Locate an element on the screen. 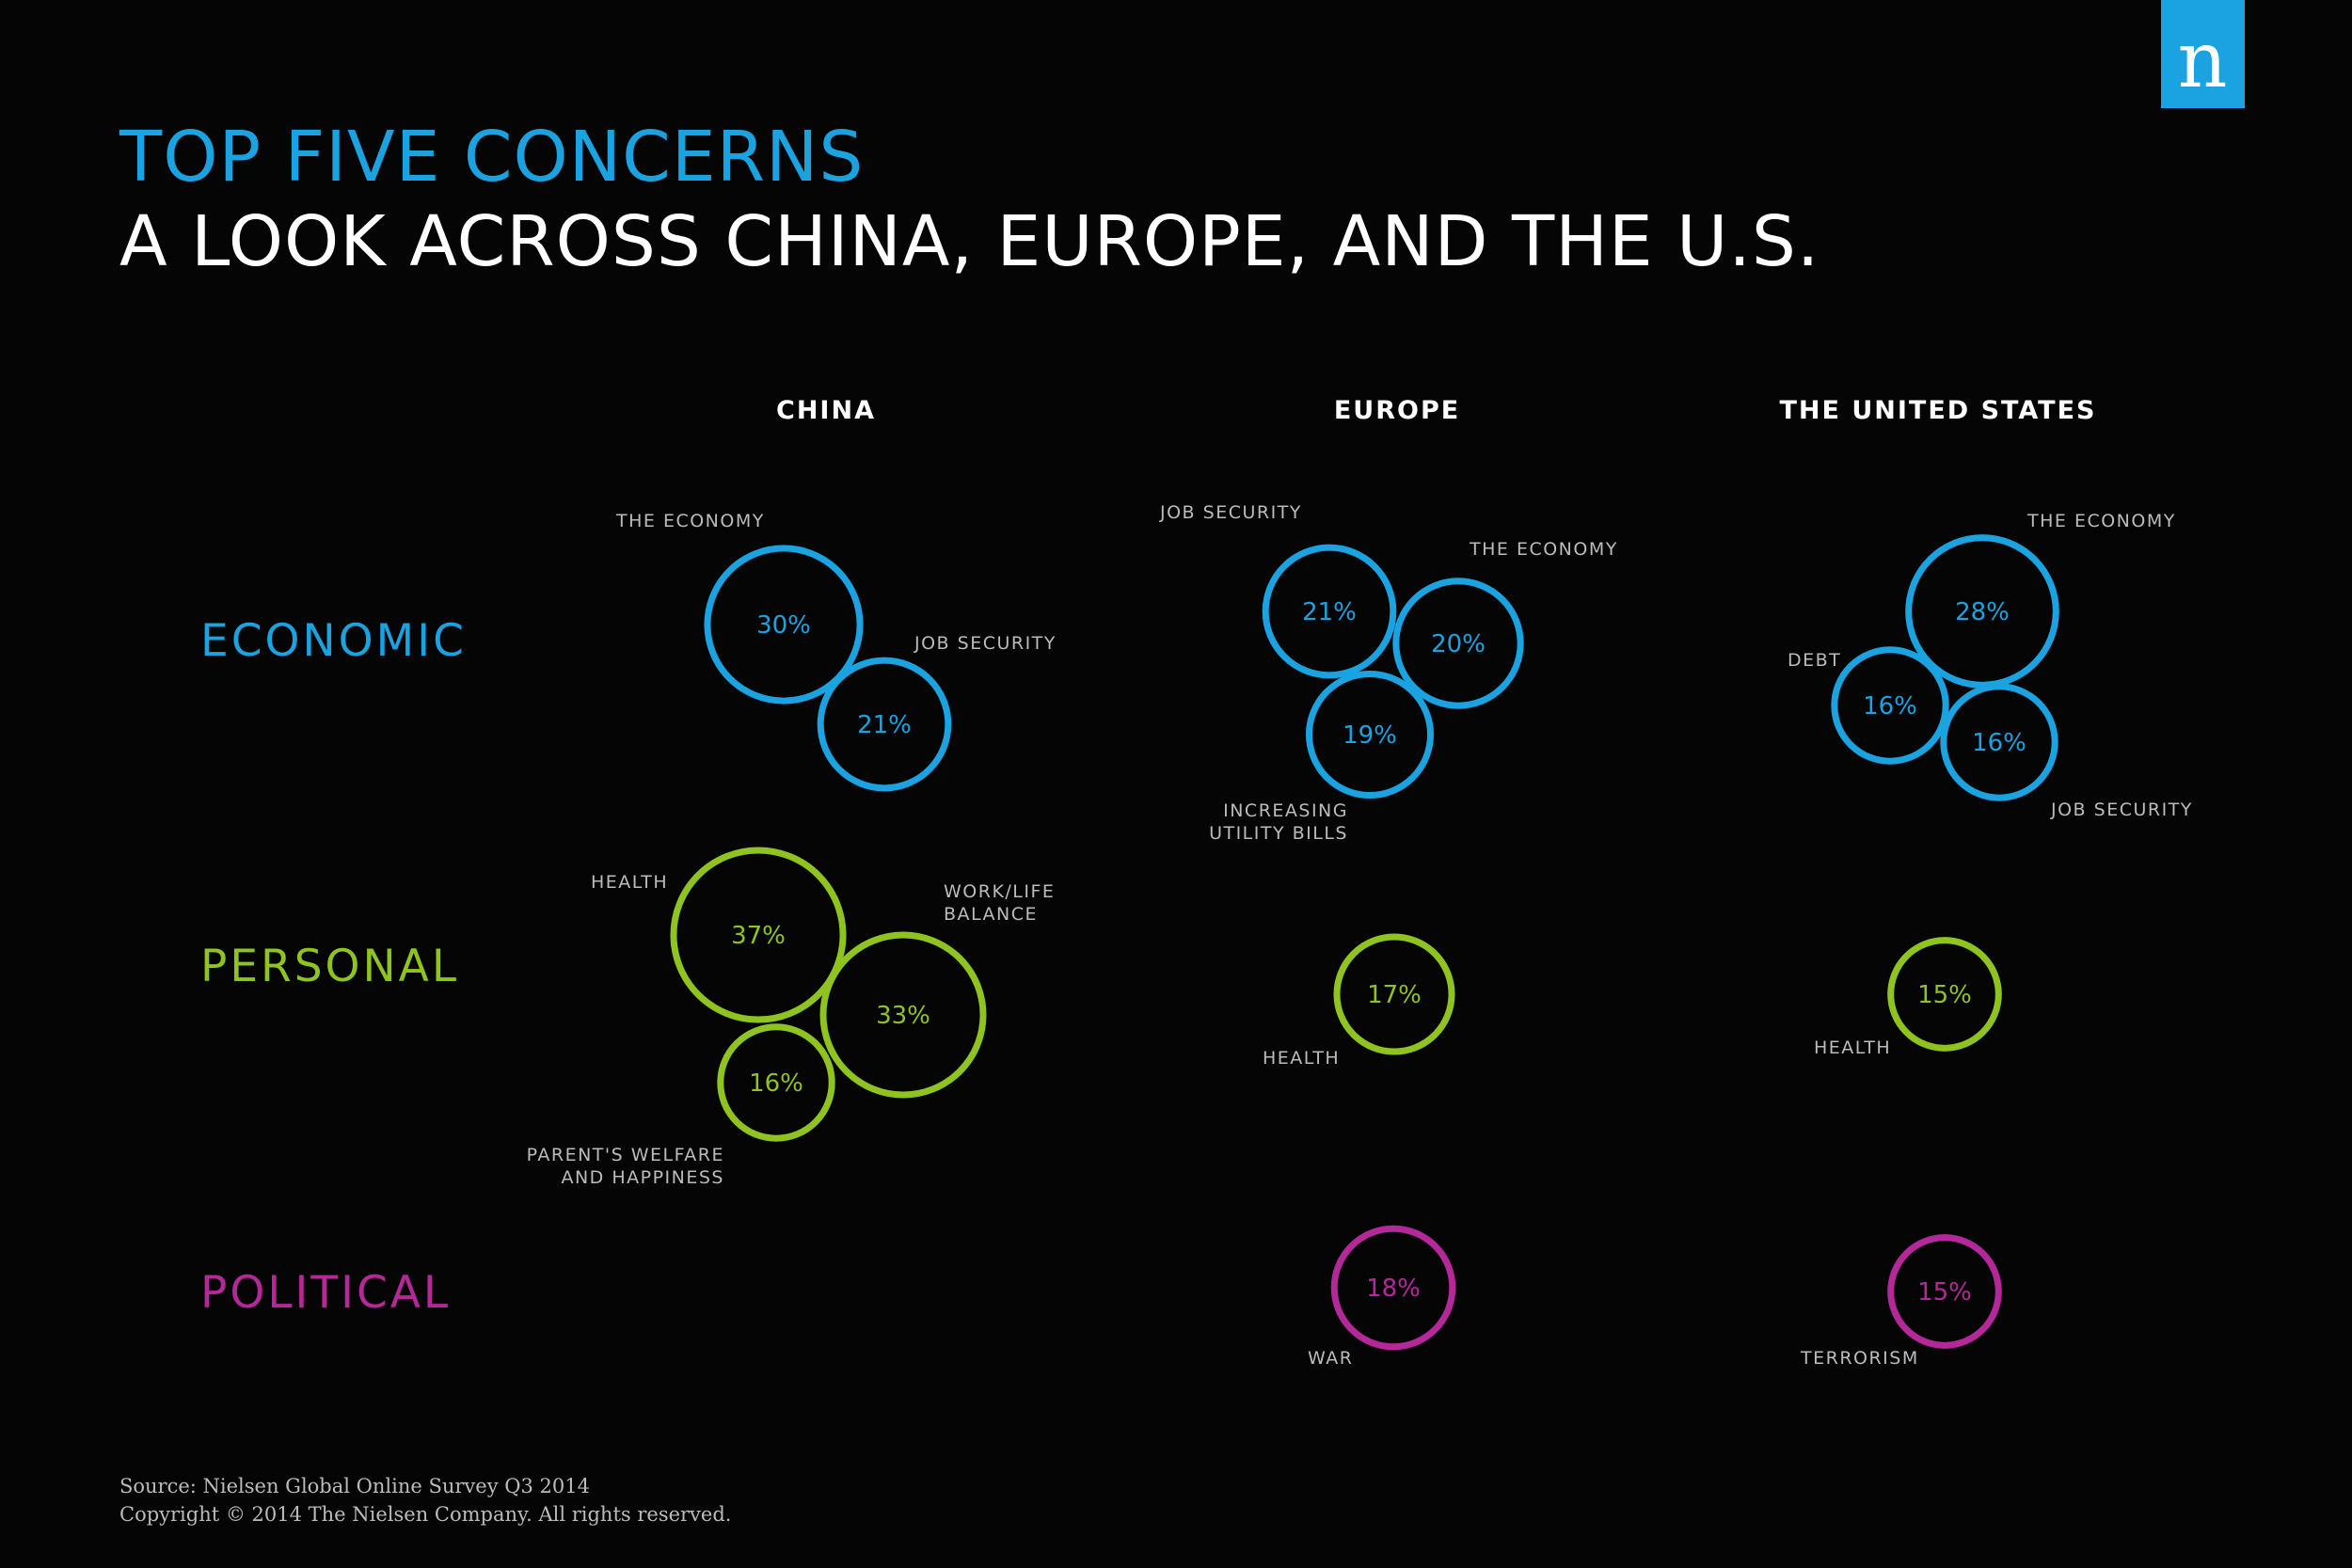 The image size is (2352, 1568). bubble-the-united-states-debt is located at coordinates (1890, 705).